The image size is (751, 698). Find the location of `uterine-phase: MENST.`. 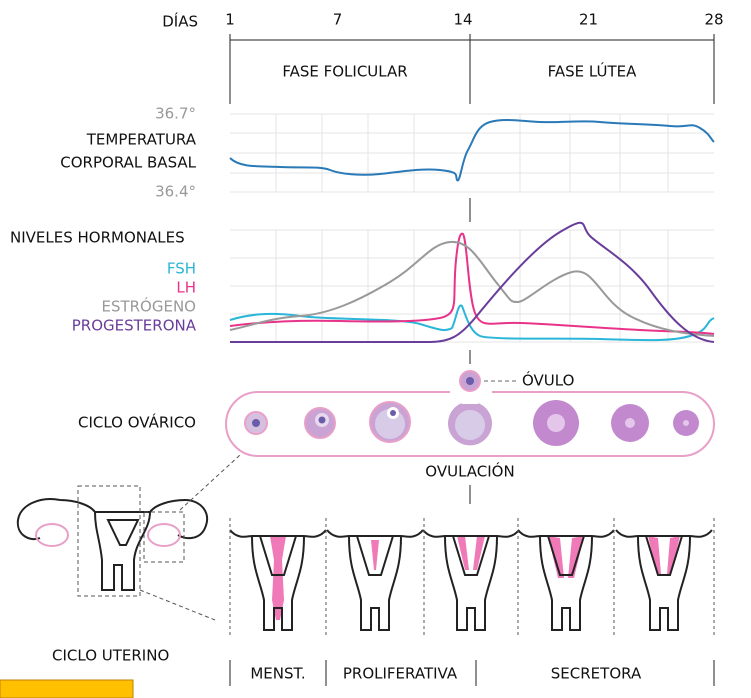

uterine-phase: MENST. is located at coordinates (277, 674).